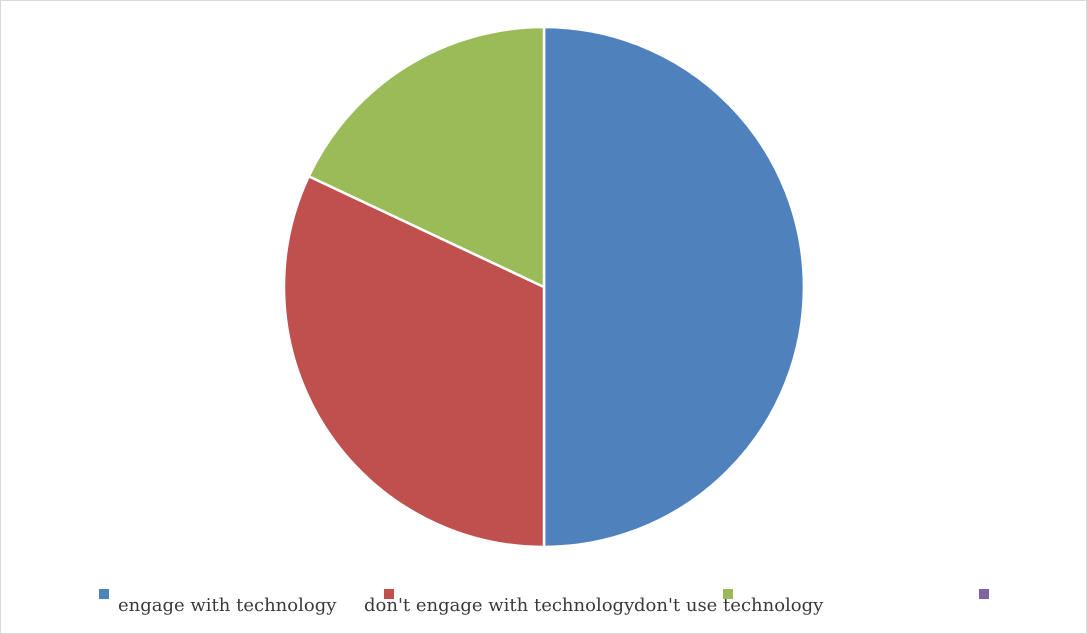 The height and width of the screenshot is (634, 1087). Describe the element at coordinates (426, 157) in the screenshot. I see `pie-slice-dont-use` at that location.